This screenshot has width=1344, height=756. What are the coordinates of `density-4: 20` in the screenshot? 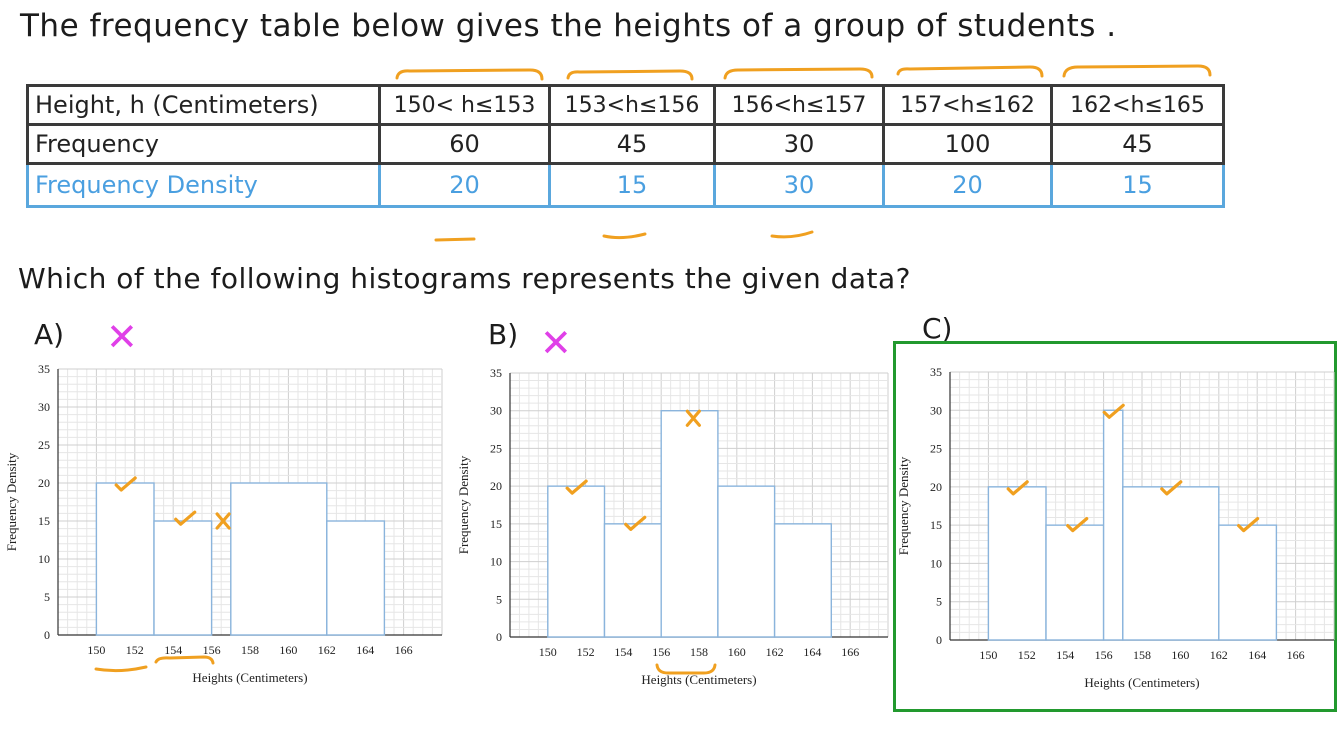 It's located at (967, 185).